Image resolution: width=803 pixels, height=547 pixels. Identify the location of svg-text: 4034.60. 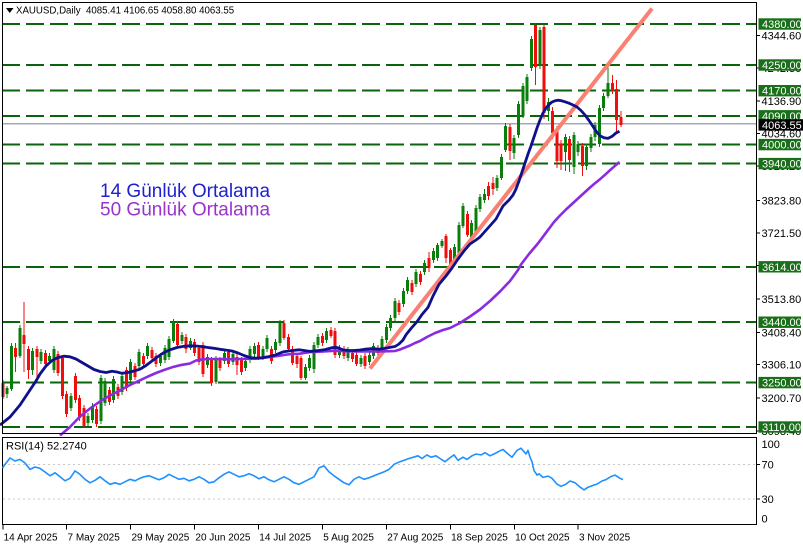
(782, 135).